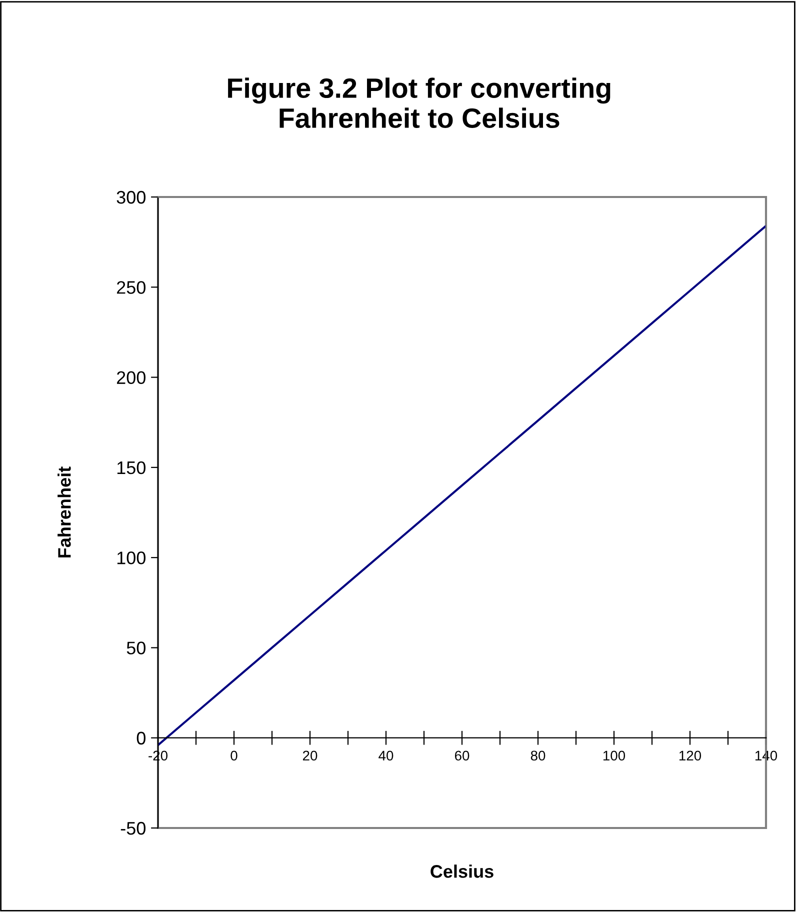 Image resolution: width=806 pixels, height=918 pixels. What do you see at coordinates (462, 755) in the screenshot?
I see `x-tick-label: 60` at bounding box center [462, 755].